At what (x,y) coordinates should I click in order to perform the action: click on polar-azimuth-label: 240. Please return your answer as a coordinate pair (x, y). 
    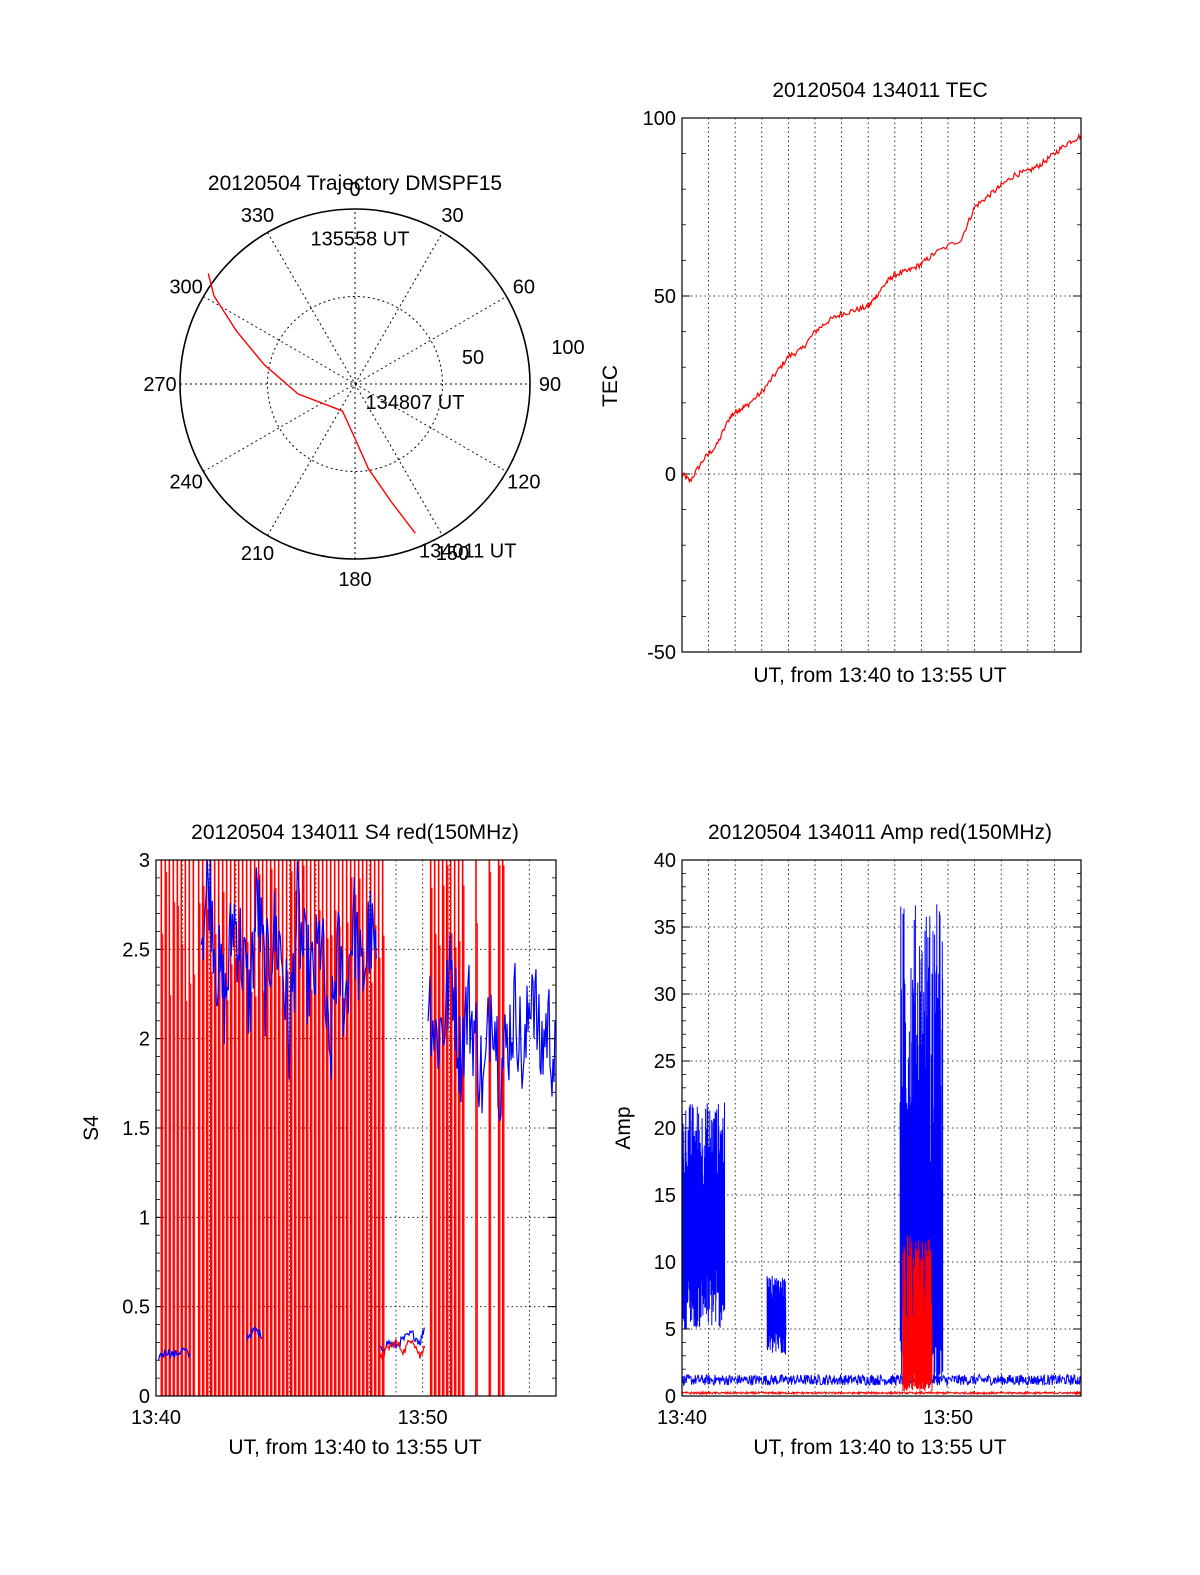
    Looking at the image, I should click on (185, 483).